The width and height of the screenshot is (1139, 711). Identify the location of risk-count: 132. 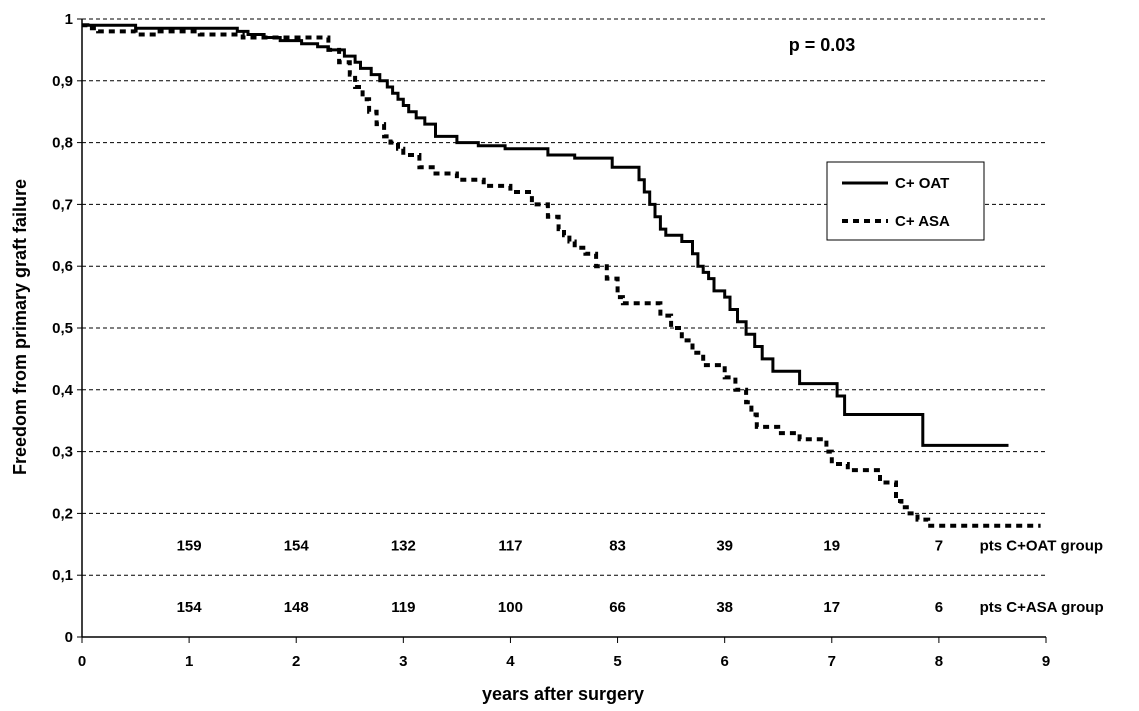
(403, 545).